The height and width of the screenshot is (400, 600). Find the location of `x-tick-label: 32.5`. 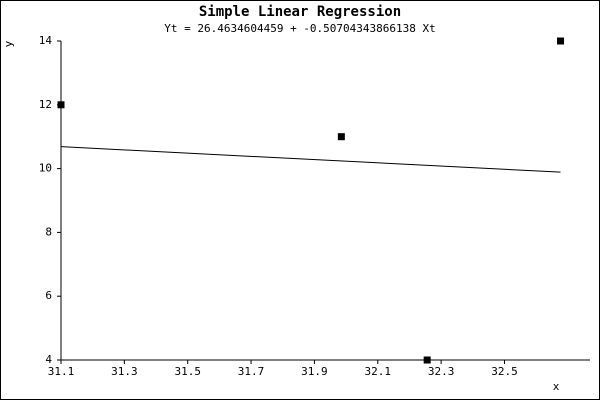

x-tick-label: 32.5 is located at coordinates (504, 371).